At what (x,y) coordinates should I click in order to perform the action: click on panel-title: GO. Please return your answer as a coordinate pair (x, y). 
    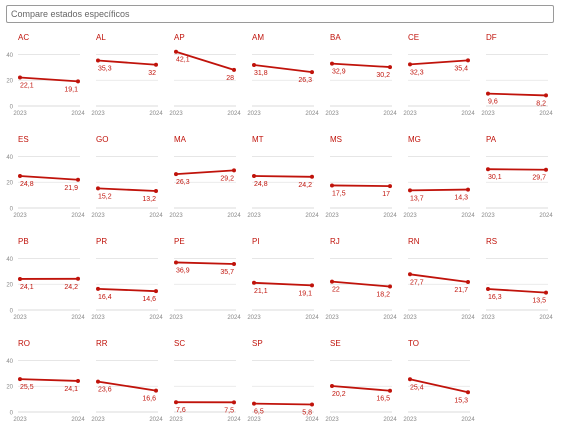
    Looking at the image, I should click on (102, 139).